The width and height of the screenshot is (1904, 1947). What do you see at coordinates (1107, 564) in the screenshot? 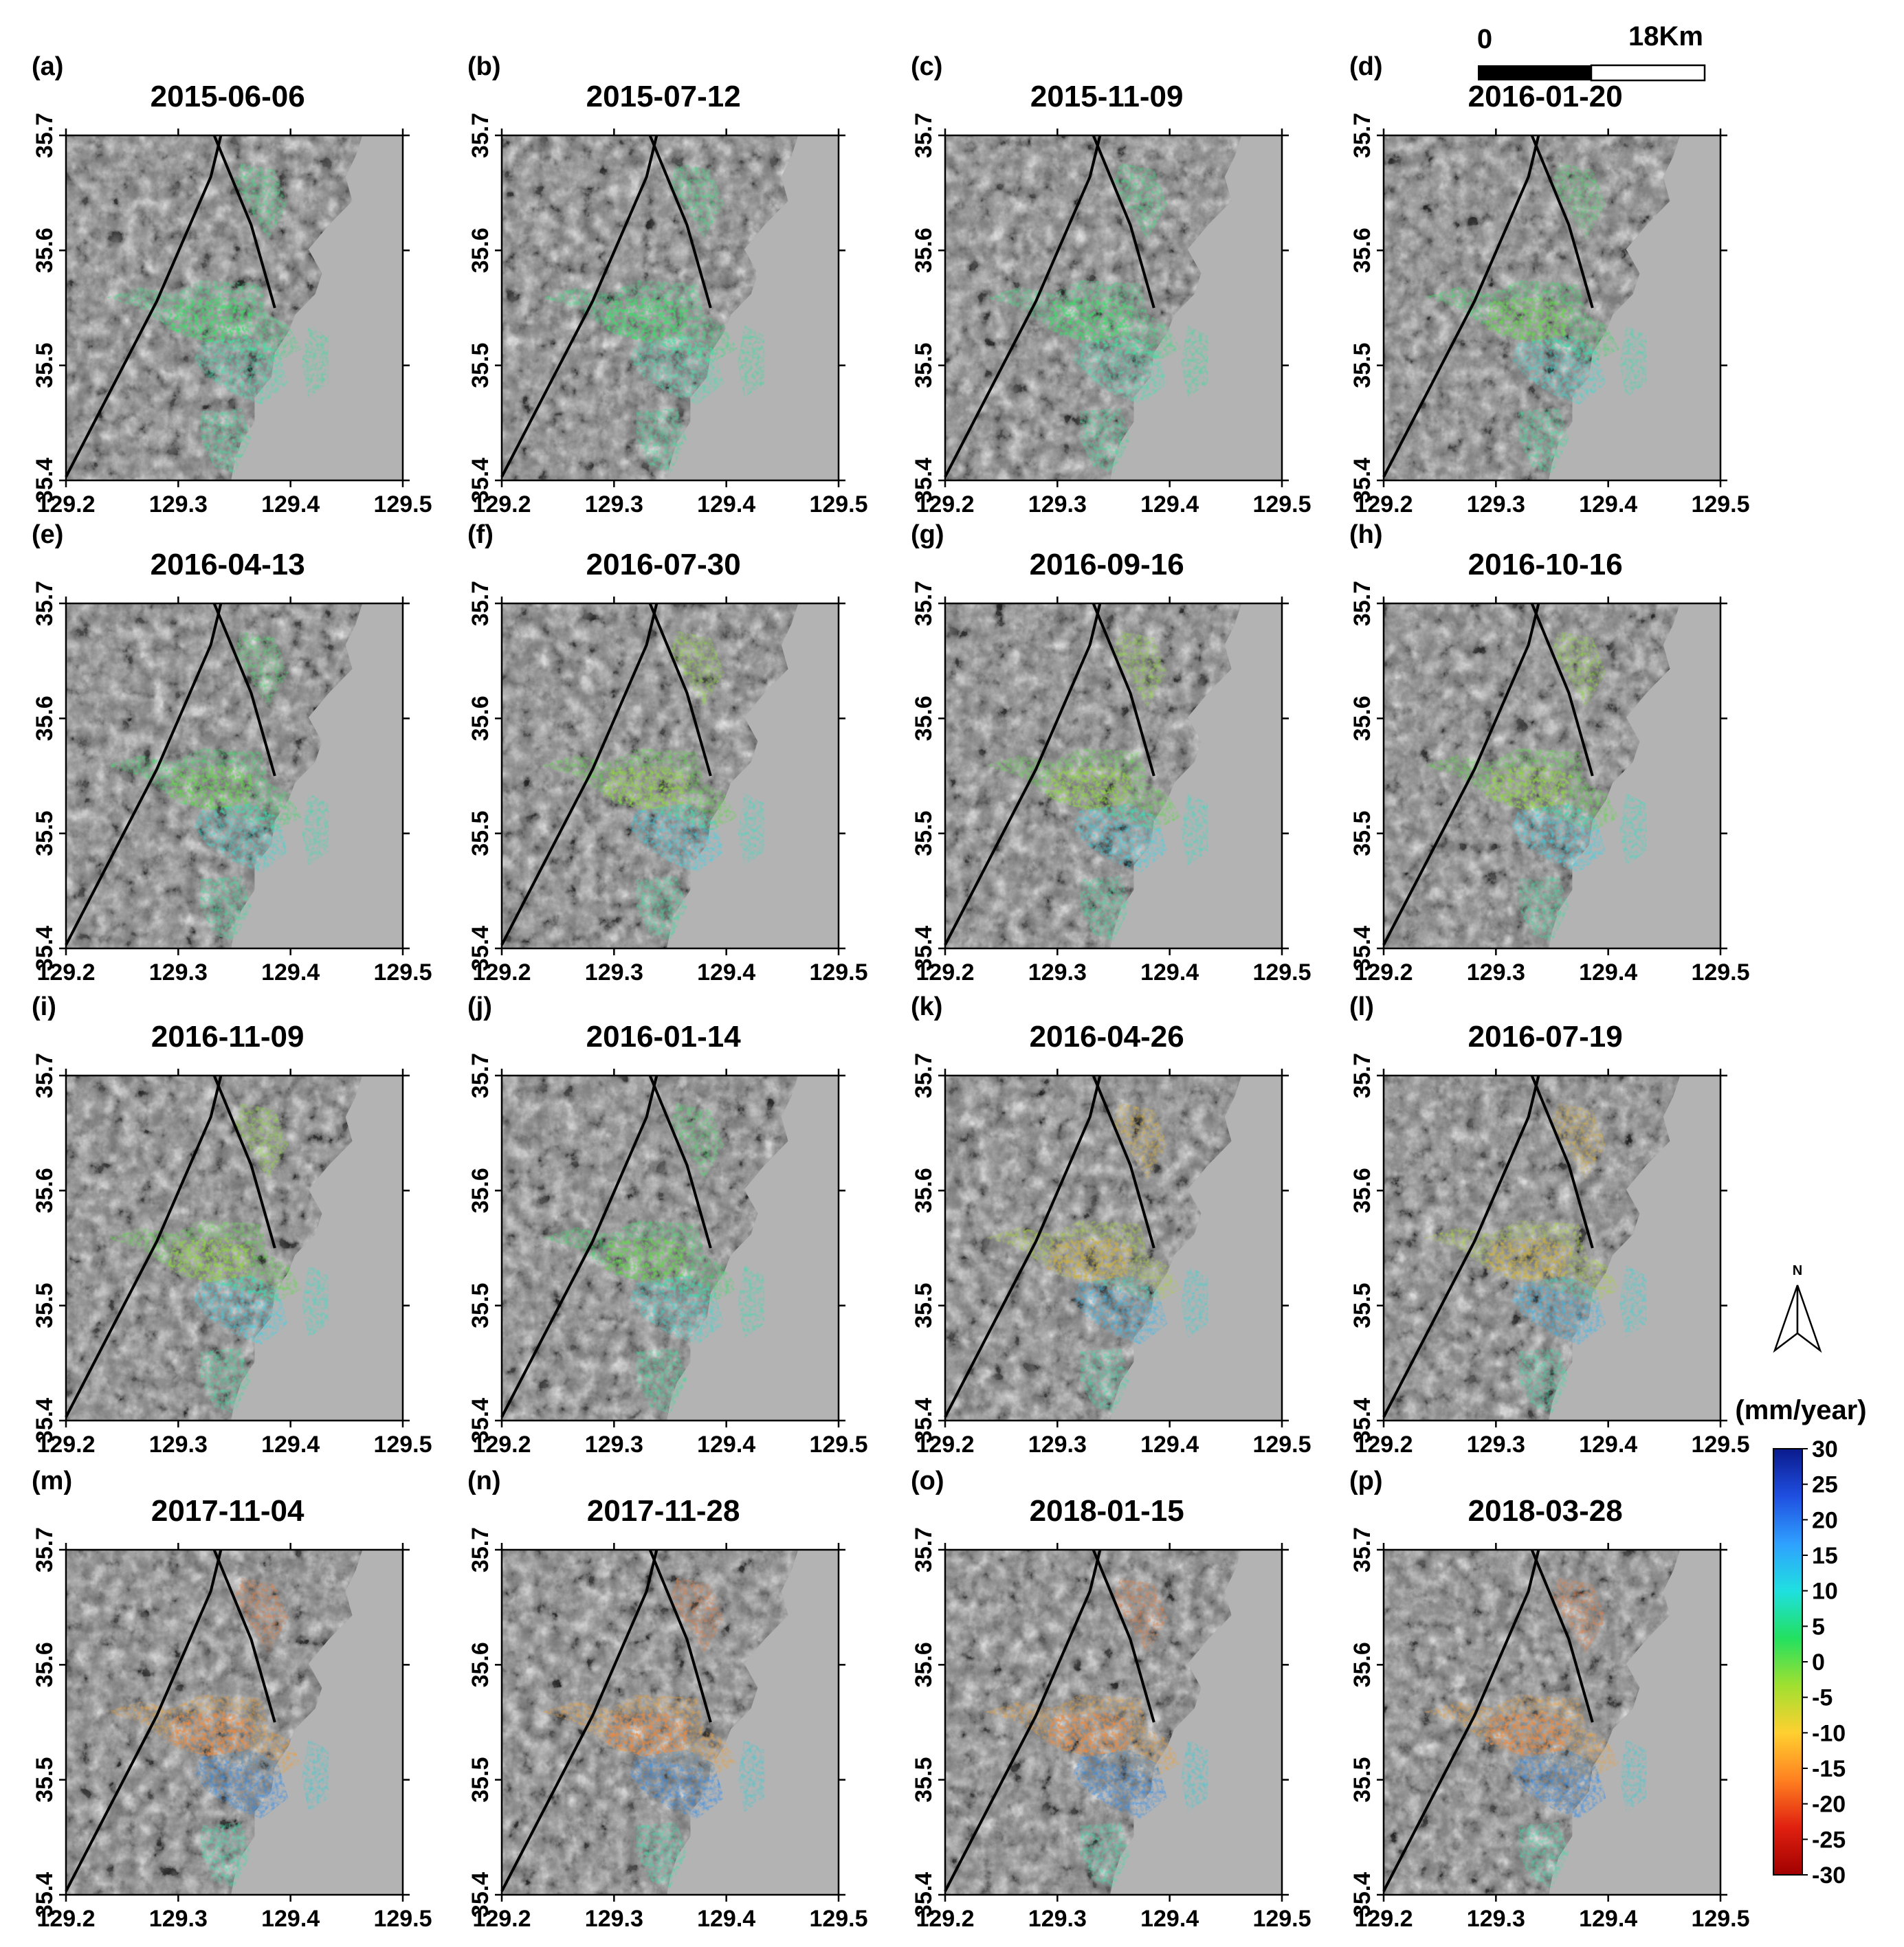
I see `panel-date-title: 2016-09-16` at bounding box center [1107, 564].